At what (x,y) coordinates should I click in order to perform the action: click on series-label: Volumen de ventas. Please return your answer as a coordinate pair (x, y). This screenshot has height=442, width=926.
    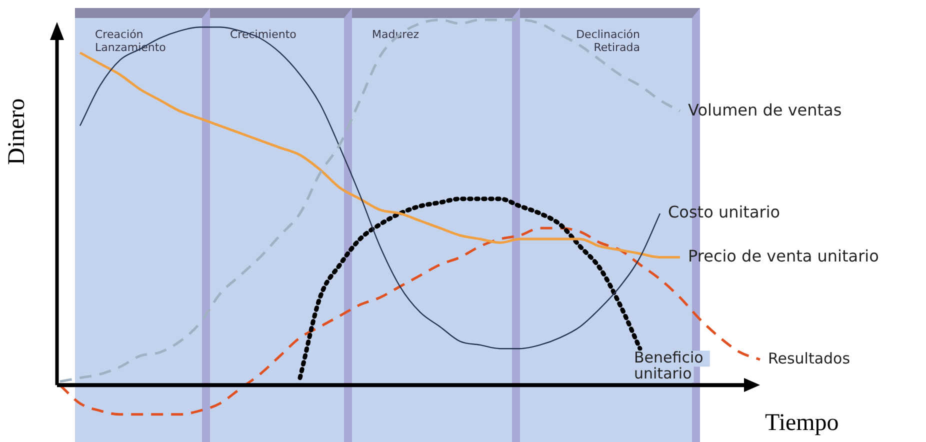
    Looking at the image, I should click on (765, 110).